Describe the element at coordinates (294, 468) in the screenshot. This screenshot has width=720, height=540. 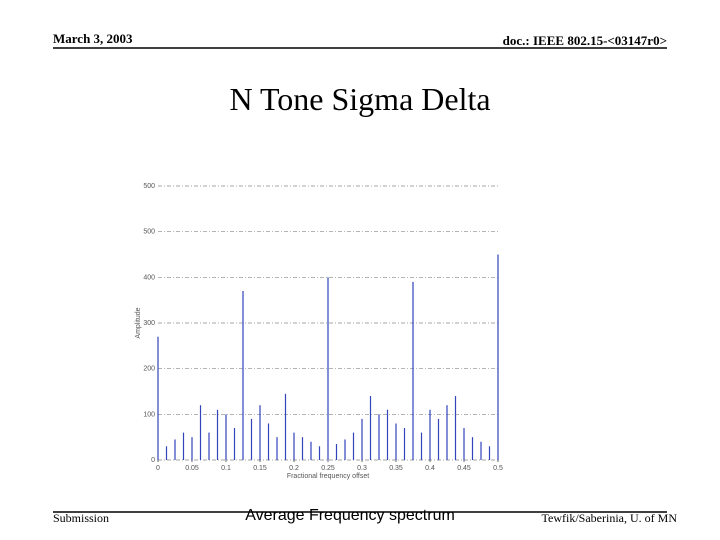
I see `x-tick-label: 0.2` at that location.